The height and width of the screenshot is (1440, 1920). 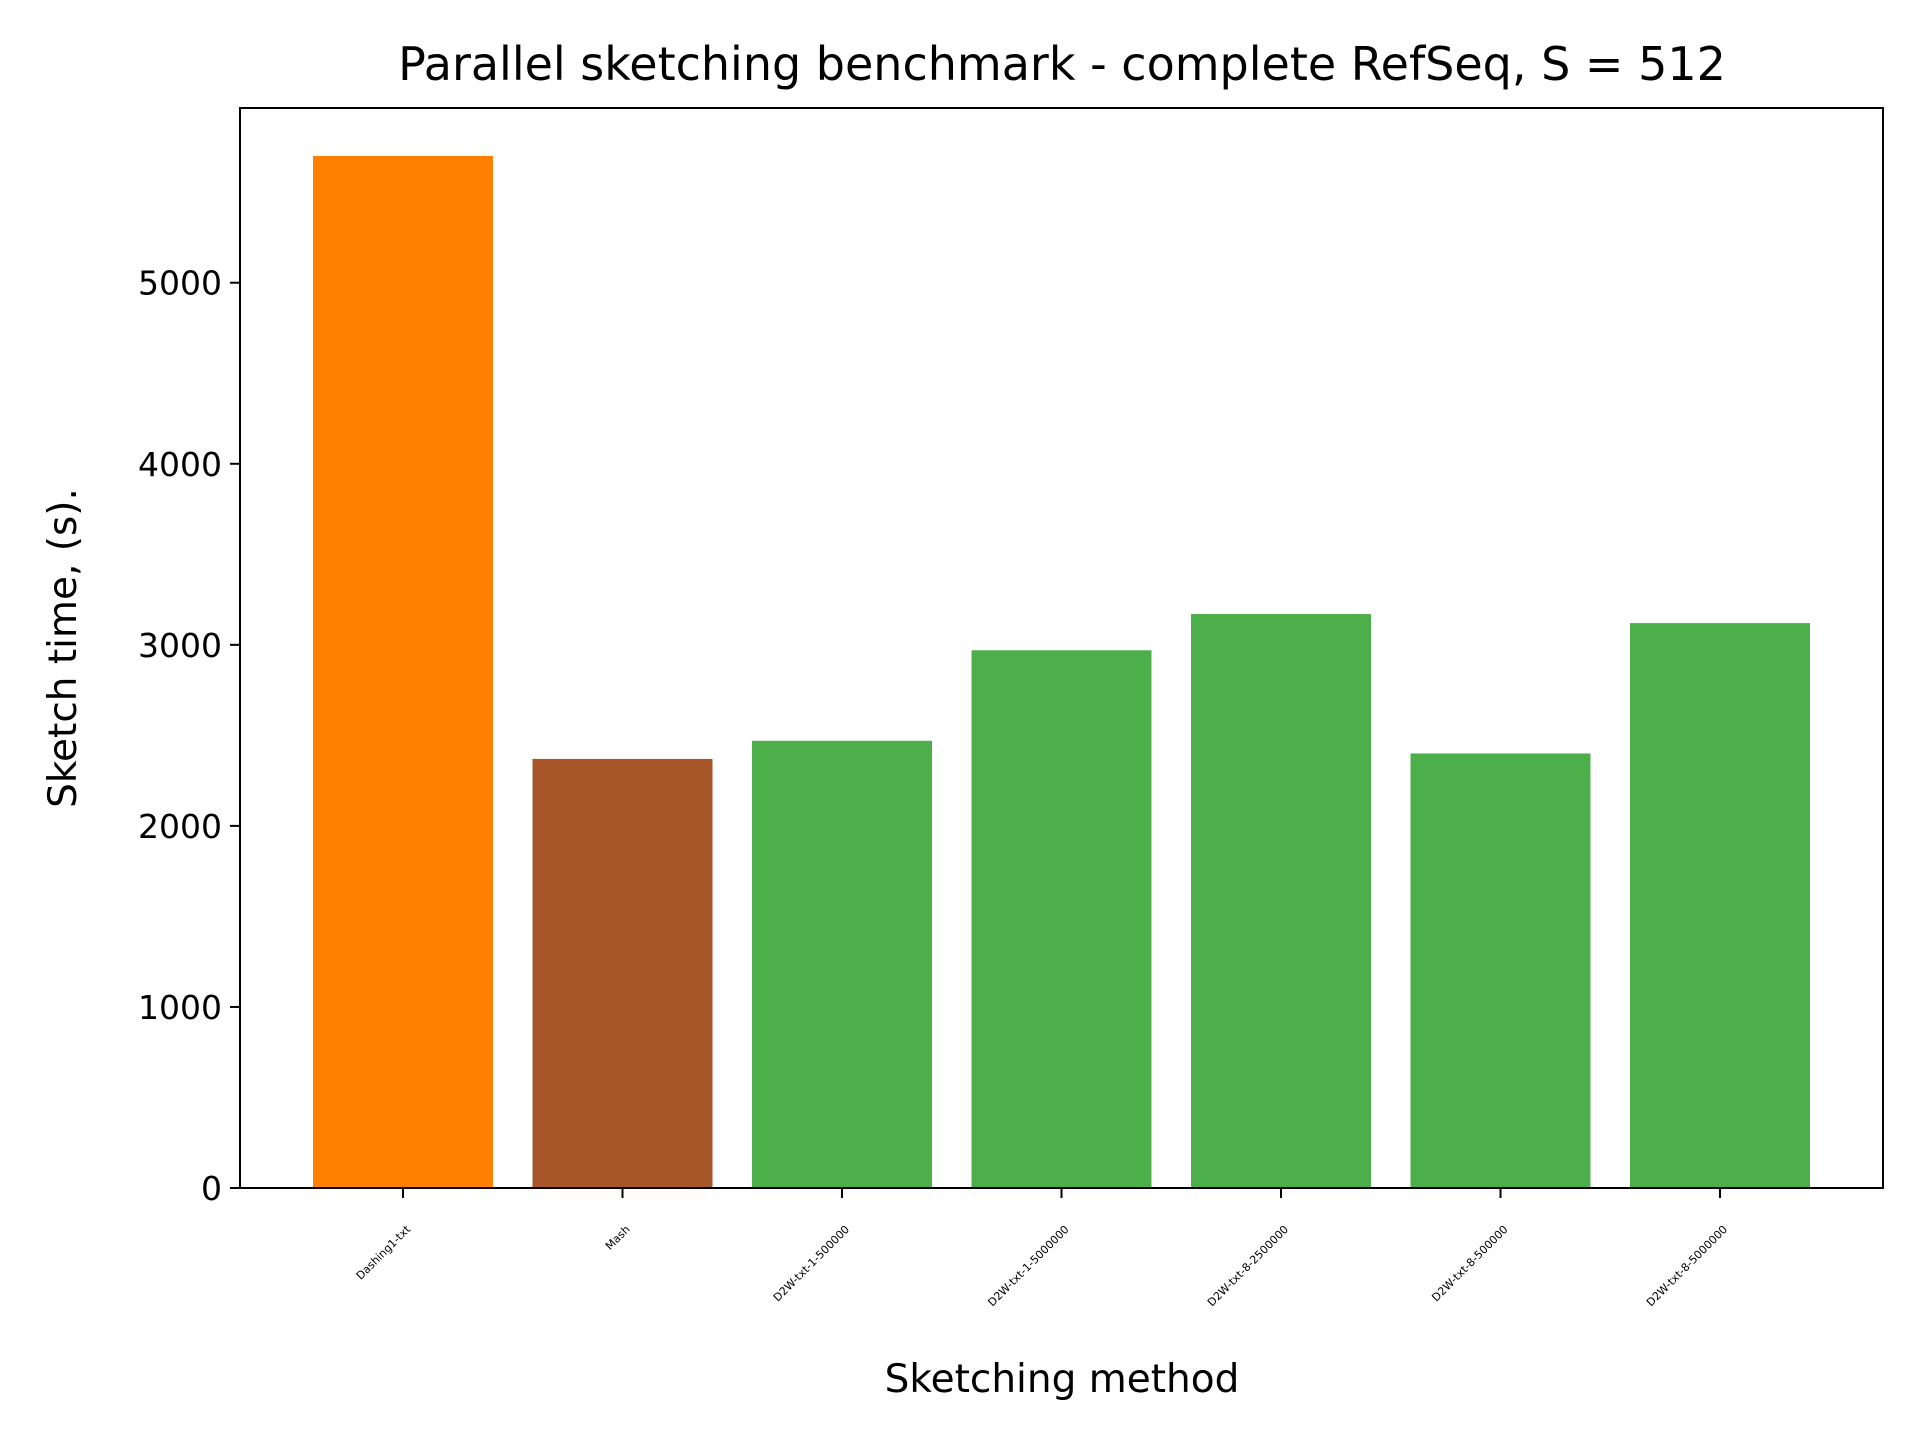 What do you see at coordinates (1062, 1379) in the screenshot?
I see `x-axis-label: Sketching method` at bounding box center [1062, 1379].